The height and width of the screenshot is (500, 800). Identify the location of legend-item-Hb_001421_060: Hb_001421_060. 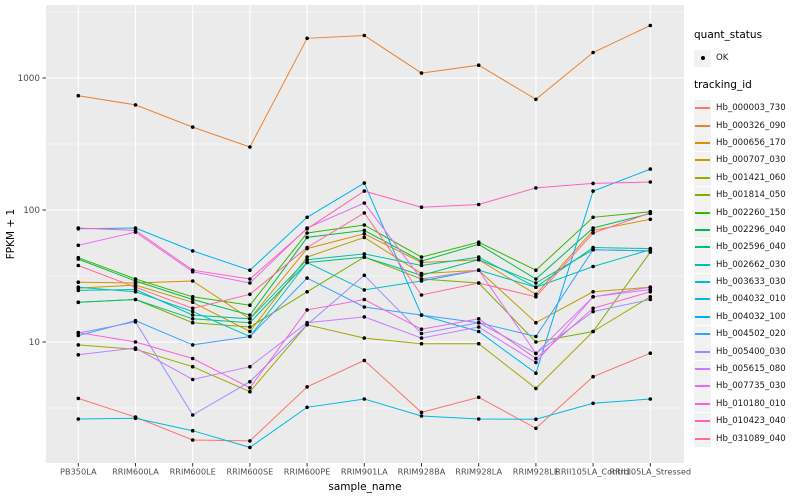
(746, 178).